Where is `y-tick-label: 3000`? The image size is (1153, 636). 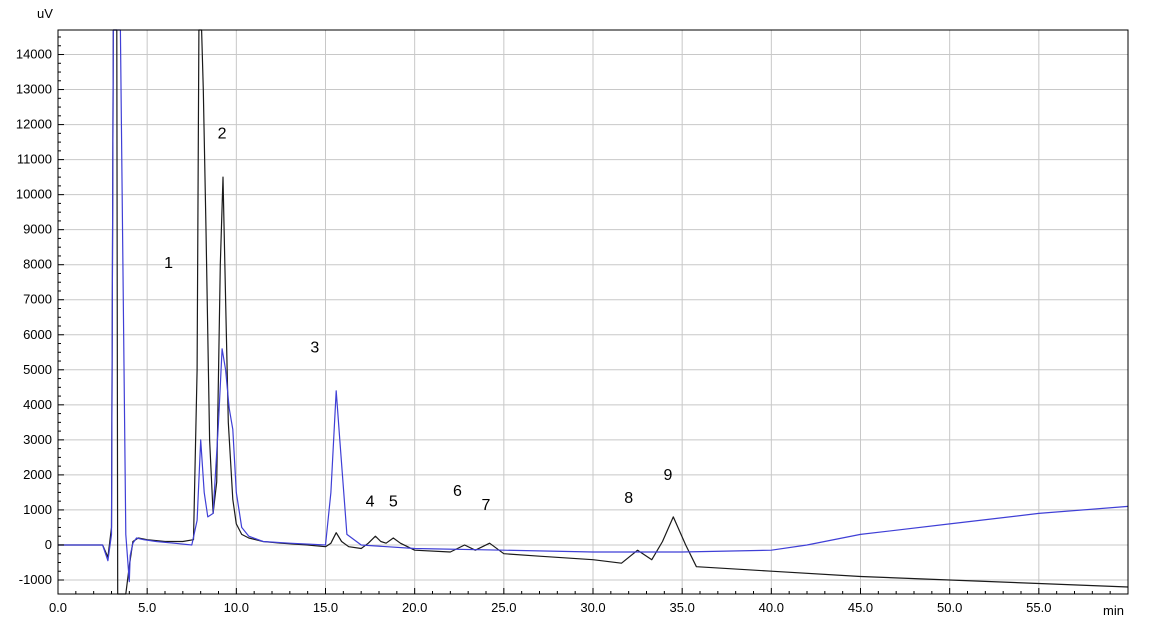 y-tick-label: 3000 is located at coordinates (37, 439).